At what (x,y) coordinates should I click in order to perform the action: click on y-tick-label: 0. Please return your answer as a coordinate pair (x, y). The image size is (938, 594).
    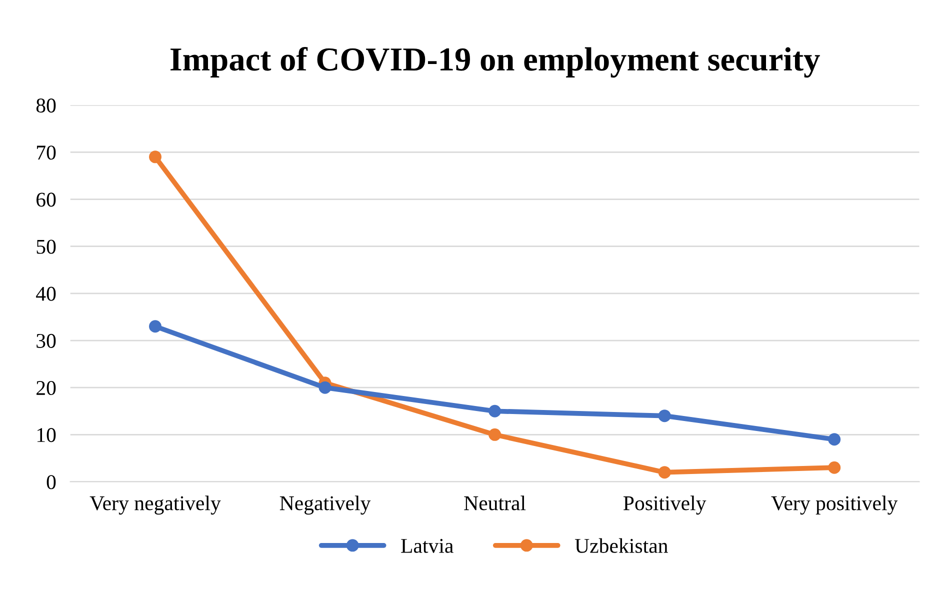
    Looking at the image, I should click on (51, 482).